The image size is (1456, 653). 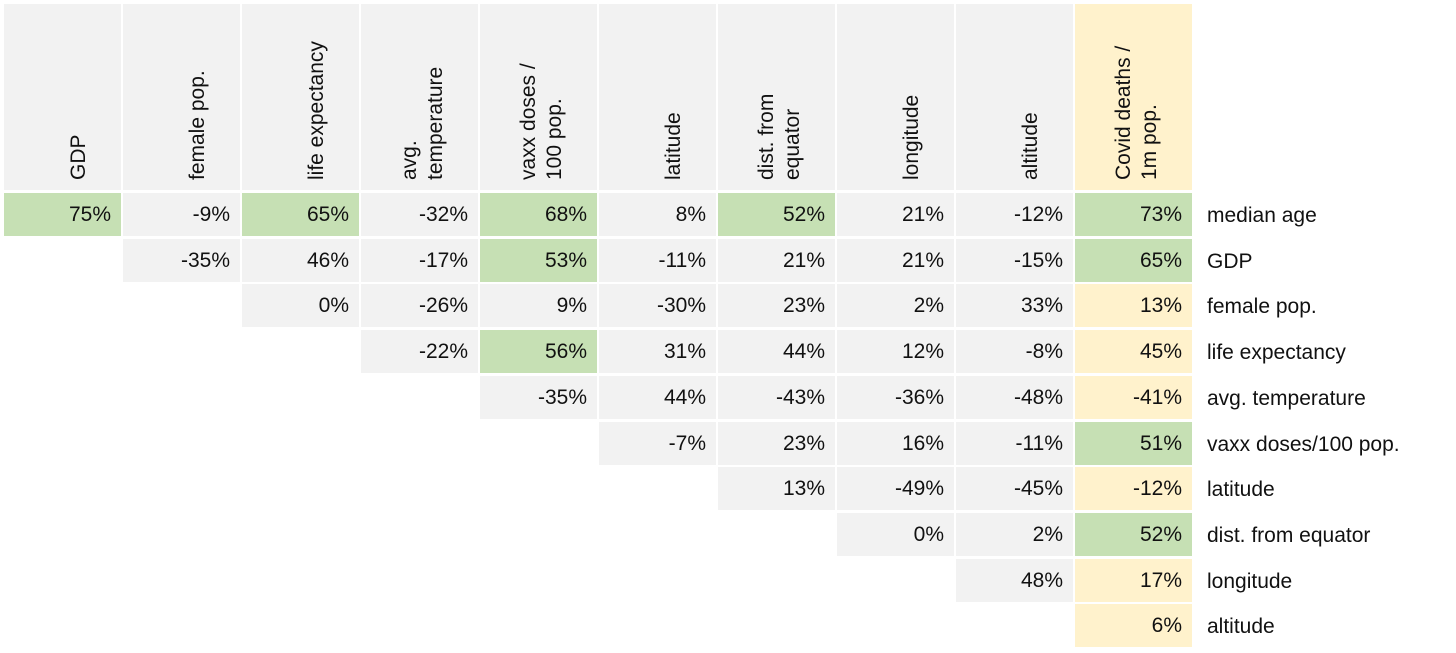 I want to click on correlation-cell: 53%, so click(x=538, y=260).